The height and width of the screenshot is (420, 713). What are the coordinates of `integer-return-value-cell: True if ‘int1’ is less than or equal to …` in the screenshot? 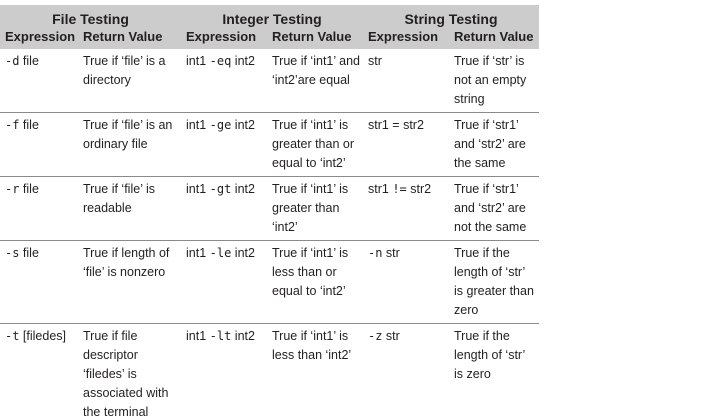 It's located at (315, 282).